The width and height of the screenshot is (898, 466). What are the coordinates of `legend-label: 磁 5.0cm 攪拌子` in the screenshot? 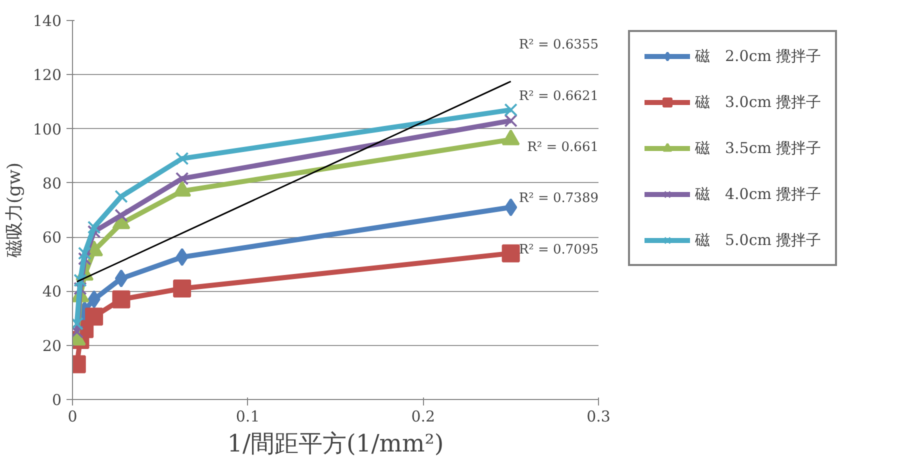 It's located at (758, 240).